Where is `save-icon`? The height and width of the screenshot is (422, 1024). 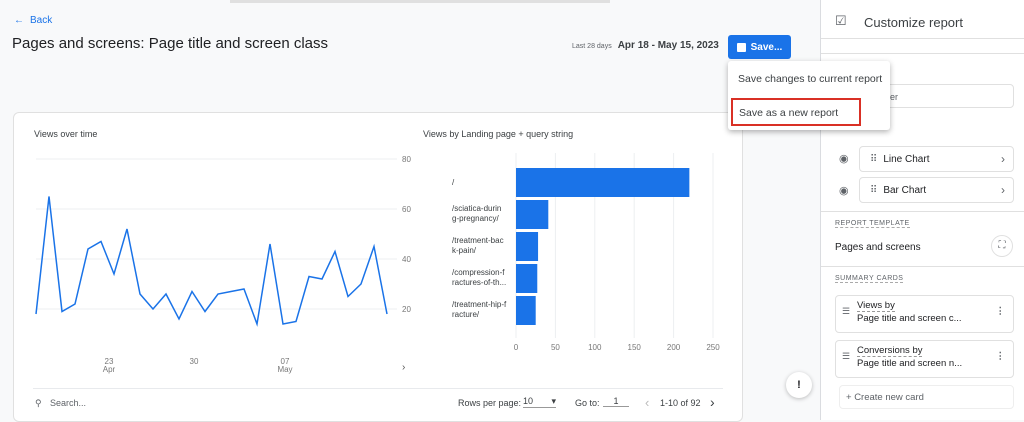
save-icon is located at coordinates (741, 47).